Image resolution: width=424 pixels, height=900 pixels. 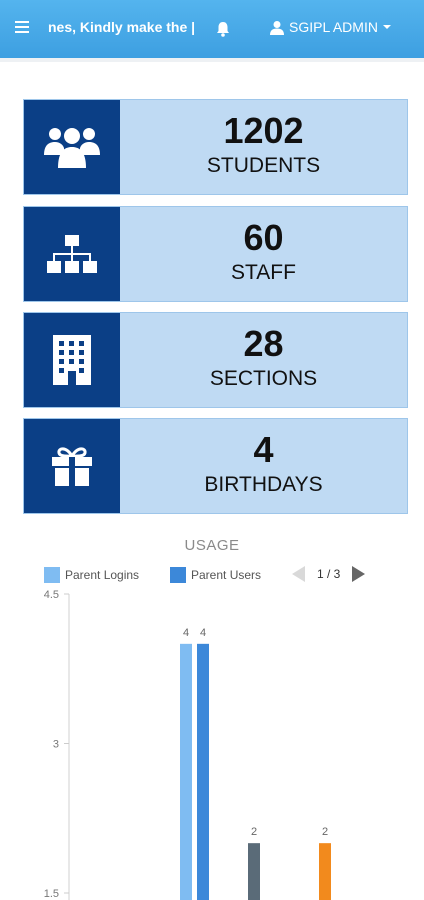 What do you see at coordinates (72, 254) in the screenshot?
I see `sitemap-icon` at bounding box center [72, 254].